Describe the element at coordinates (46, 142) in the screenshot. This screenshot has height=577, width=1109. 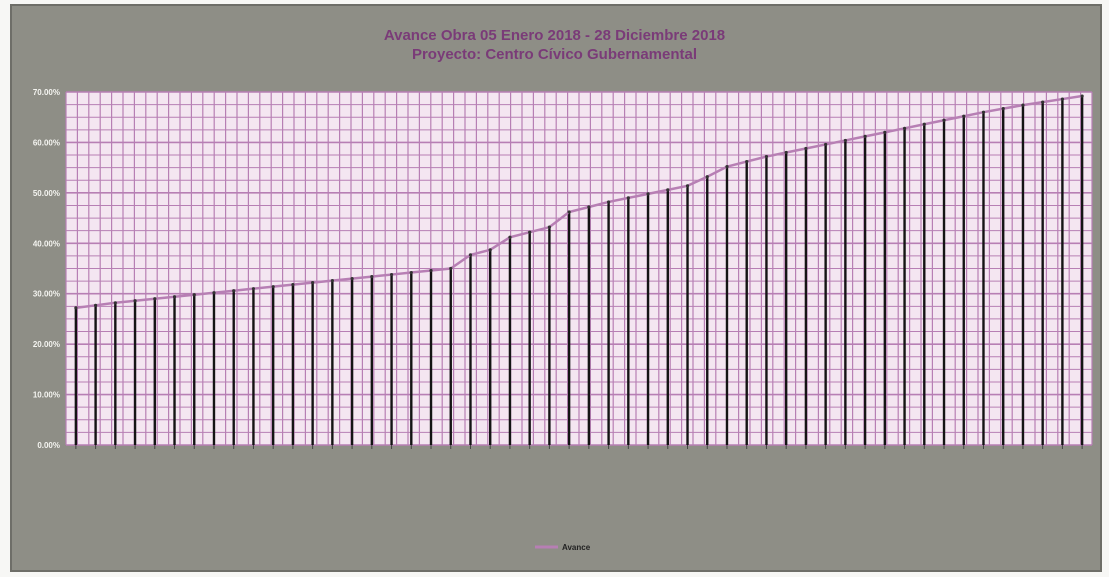
I see `y-tick-label: 60.00%` at that location.